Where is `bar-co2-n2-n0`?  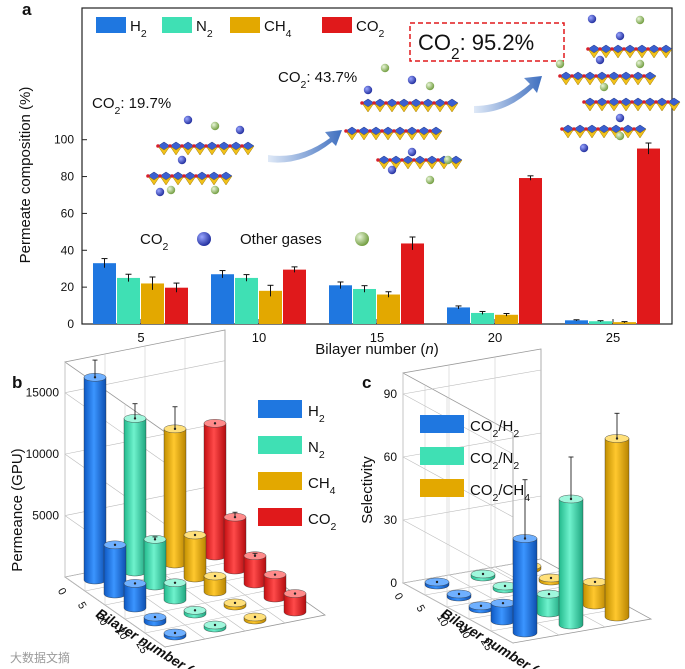 bar-co2-n2-n0 is located at coordinates (483, 575).